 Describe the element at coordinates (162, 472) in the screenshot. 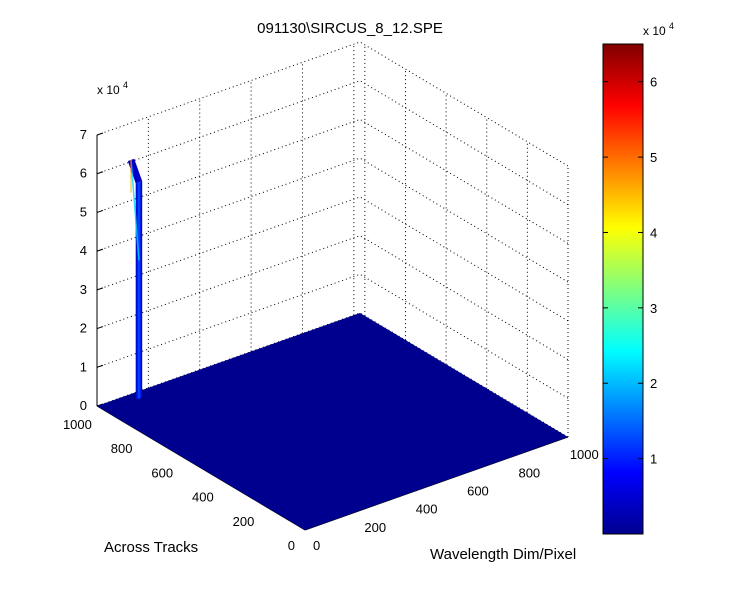

I see `y-tick-label: 600` at that location.